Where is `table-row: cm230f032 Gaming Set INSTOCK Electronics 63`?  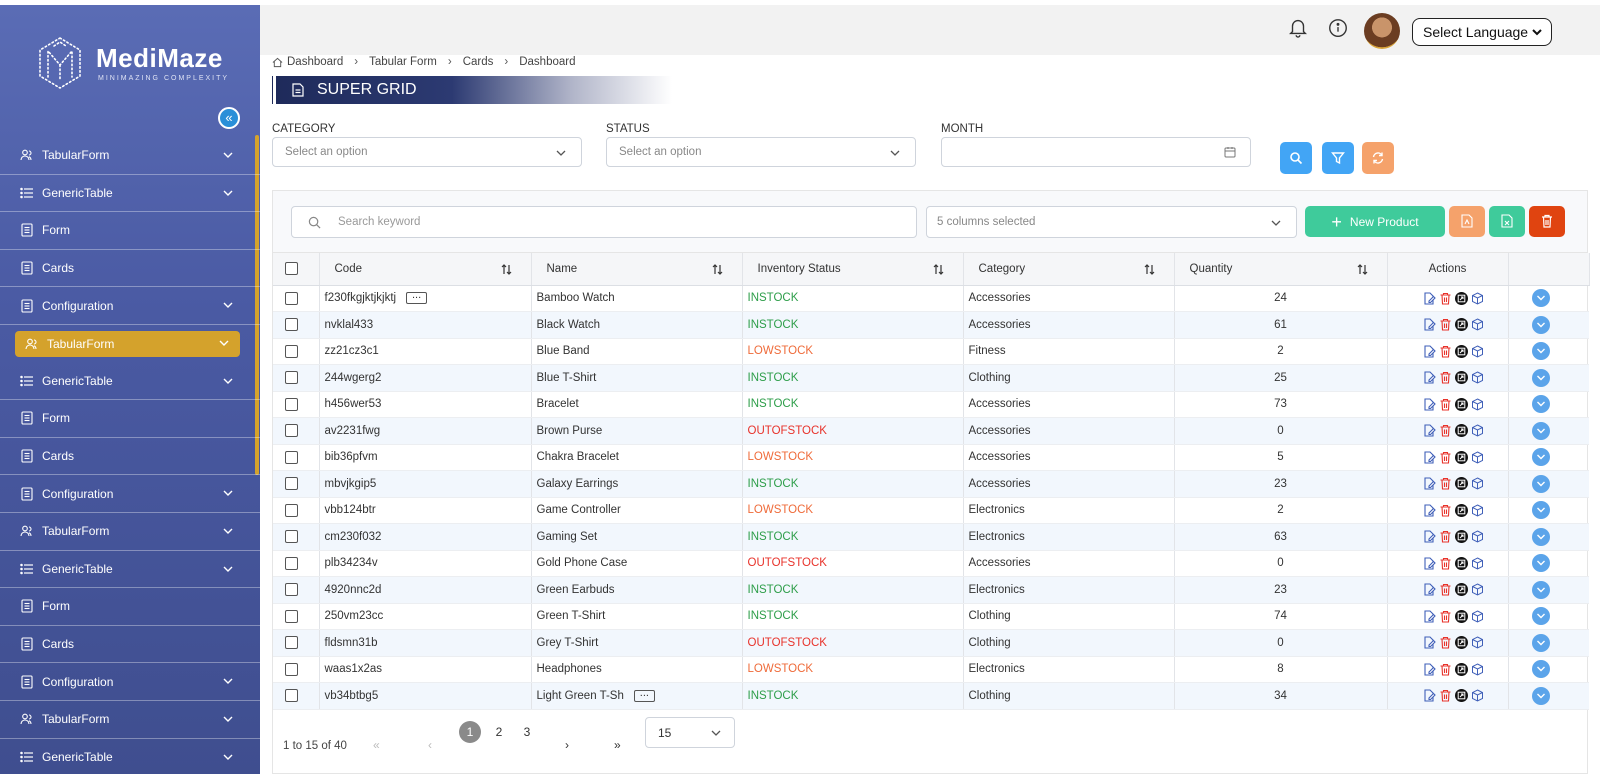
table-row: cm230f032 Gaming Set INSTOCK Electronics 63 is located at coordinates (931, 537).